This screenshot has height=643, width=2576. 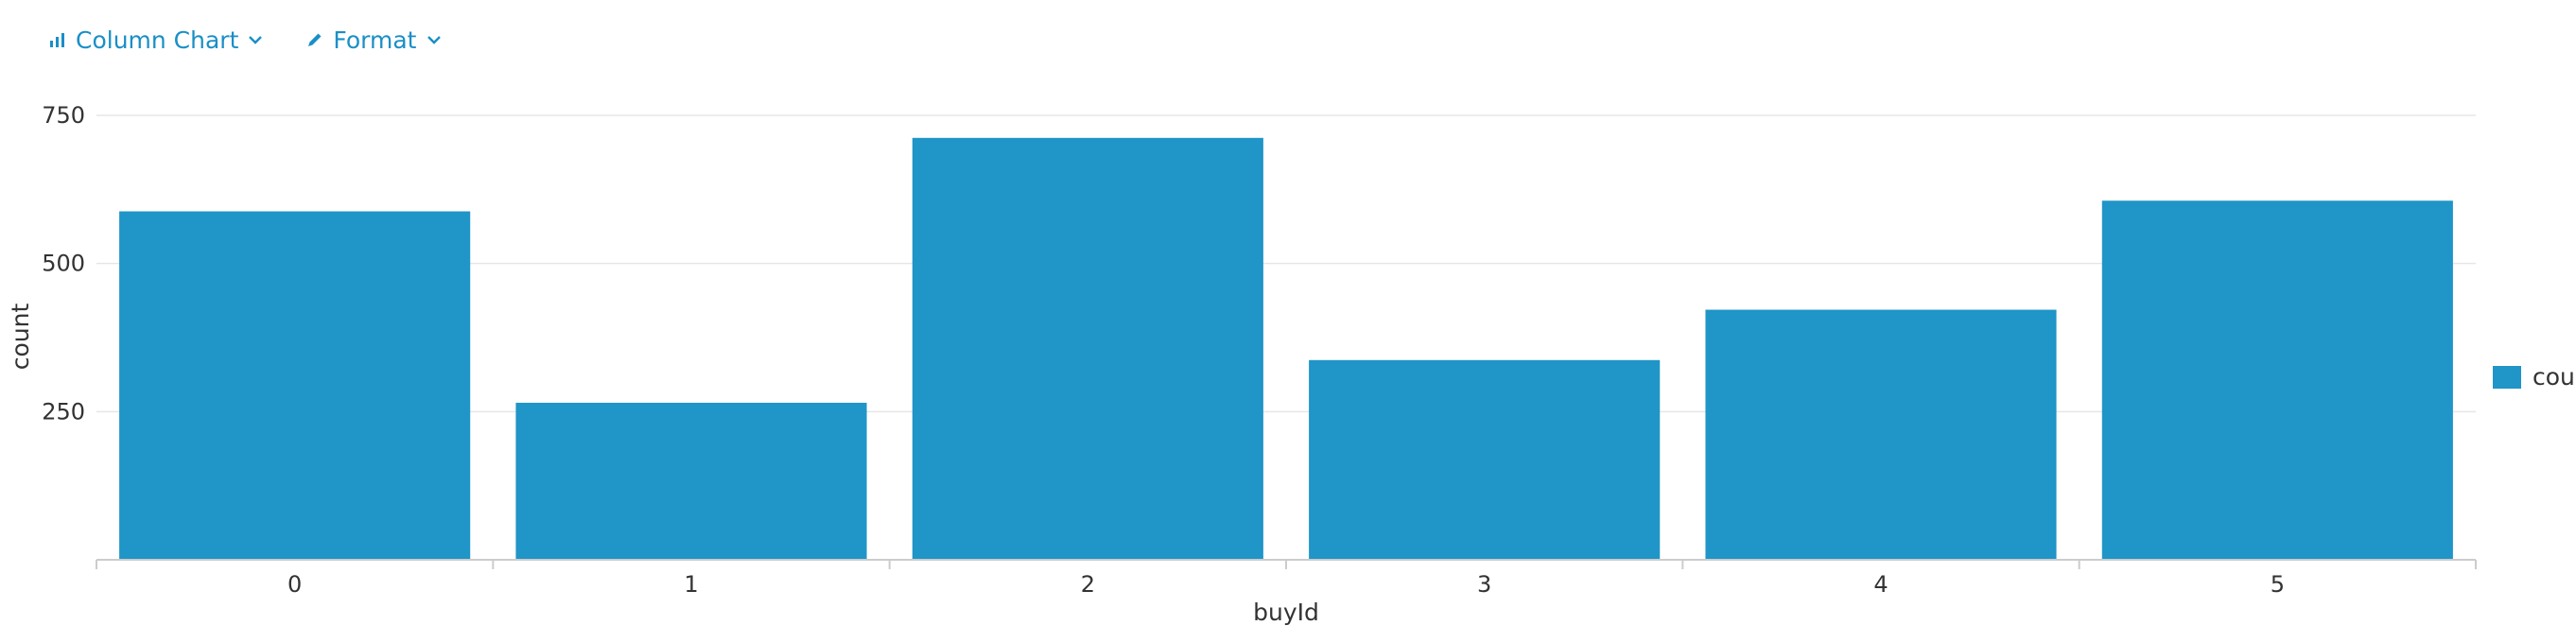 I want to click on legend: cou, so click(x=2534, y=377).